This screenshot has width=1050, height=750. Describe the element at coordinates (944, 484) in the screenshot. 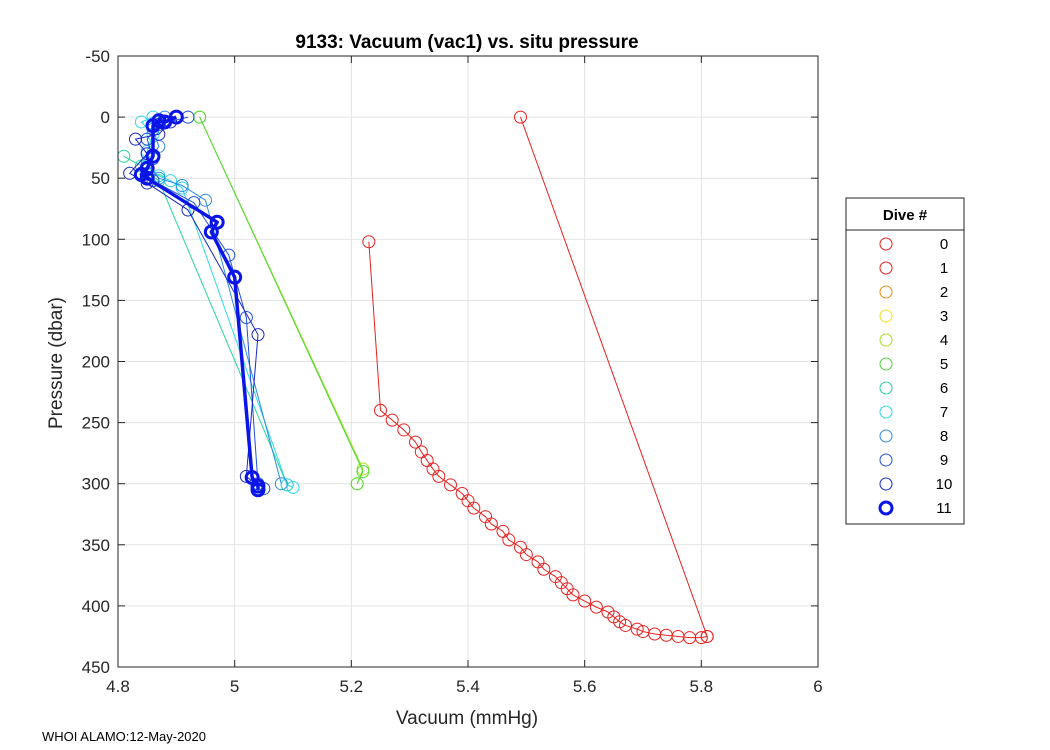

I see `legend-label-dive-10: 10` at that location.